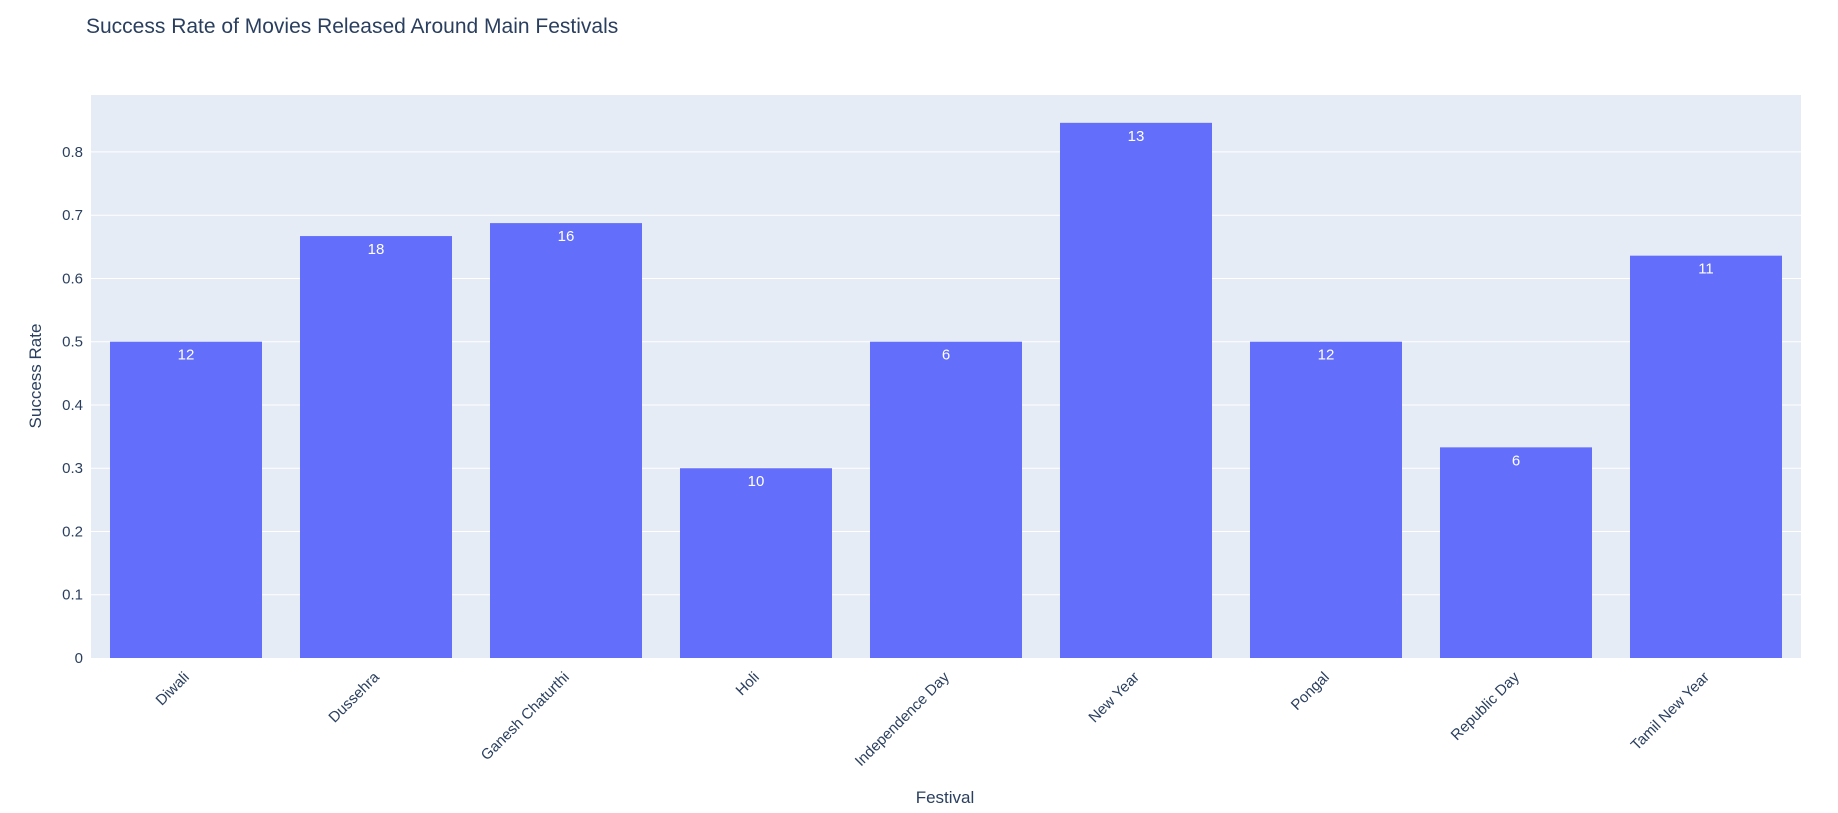  I want to click on y-tick-labels: 0 0.1 0.2 0.3 0.4 0.5 0.6 0.7 0.8, so click(72, 405).